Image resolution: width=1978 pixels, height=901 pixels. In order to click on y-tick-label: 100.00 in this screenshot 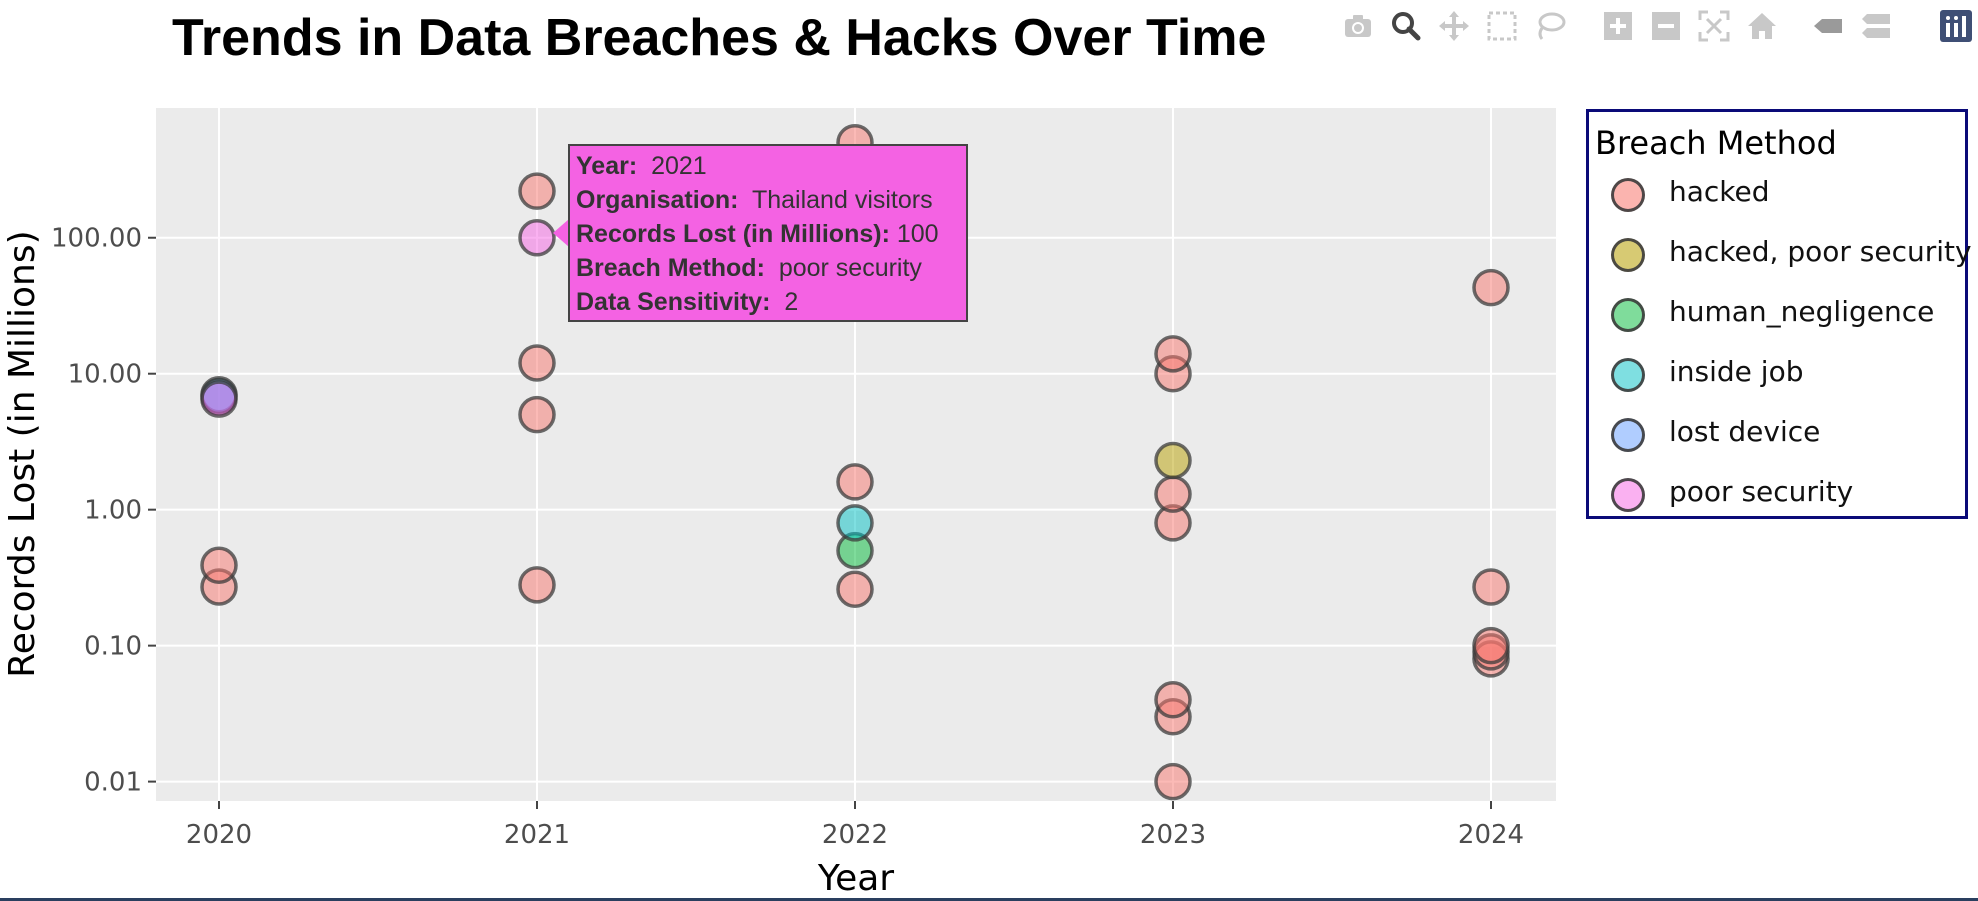, I will do `click(96, 239)`.